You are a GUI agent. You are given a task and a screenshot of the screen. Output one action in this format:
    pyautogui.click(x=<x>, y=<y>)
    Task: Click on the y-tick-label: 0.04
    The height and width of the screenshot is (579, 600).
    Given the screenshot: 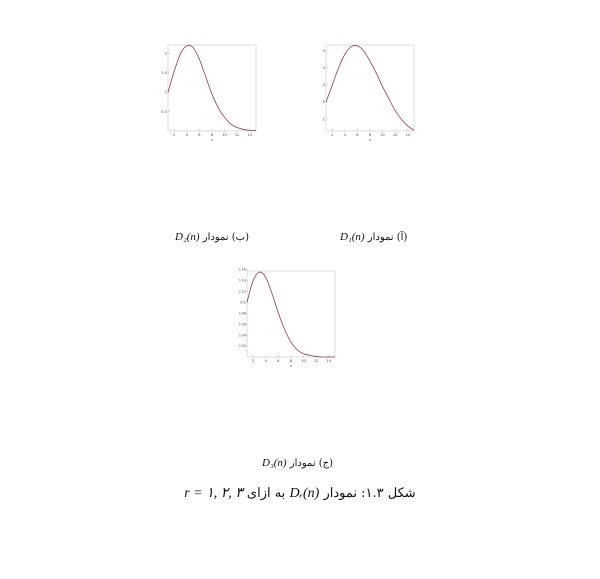 What is the action you would take?
    pyautogui.click(x=243, y=335)
    